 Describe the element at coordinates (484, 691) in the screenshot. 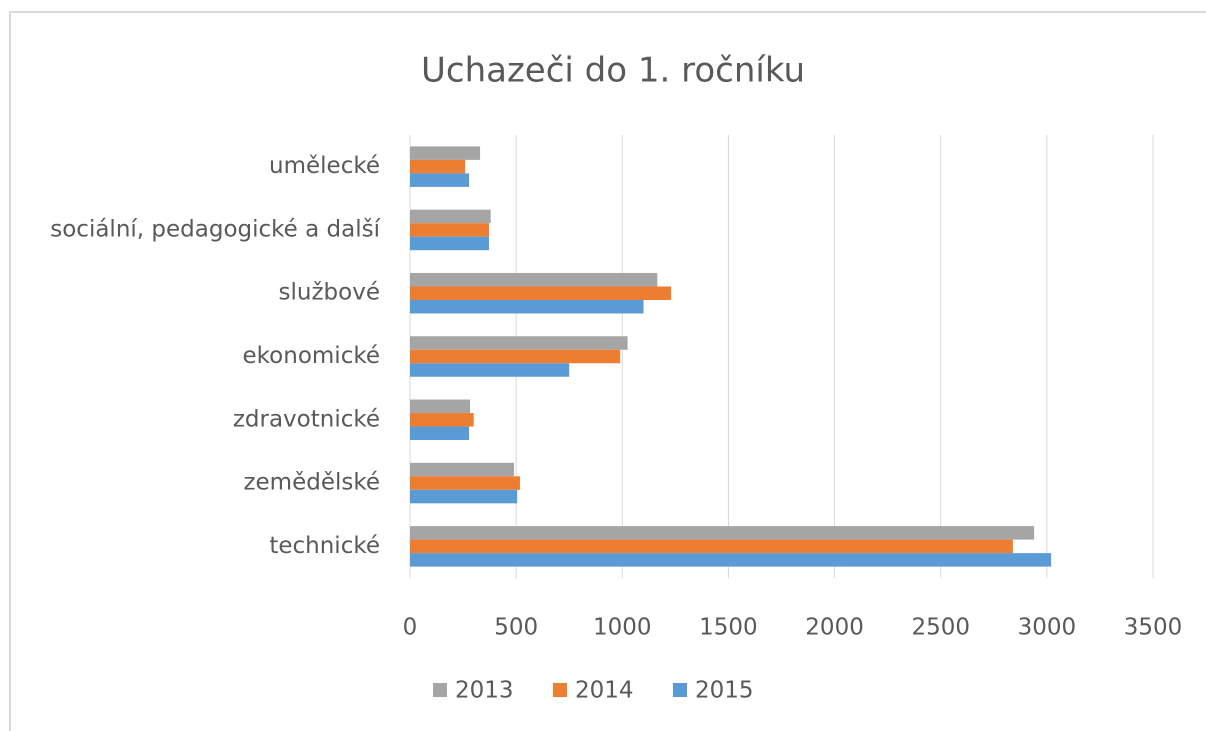

I see `legend-label: 2013` at that location.